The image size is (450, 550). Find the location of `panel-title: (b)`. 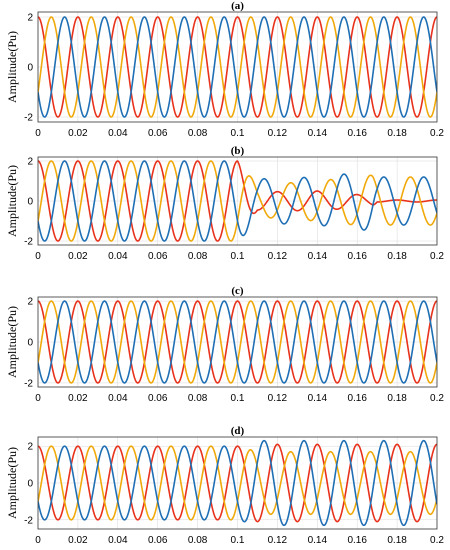

panel-title: (b) is located at coordinates (238, 151).